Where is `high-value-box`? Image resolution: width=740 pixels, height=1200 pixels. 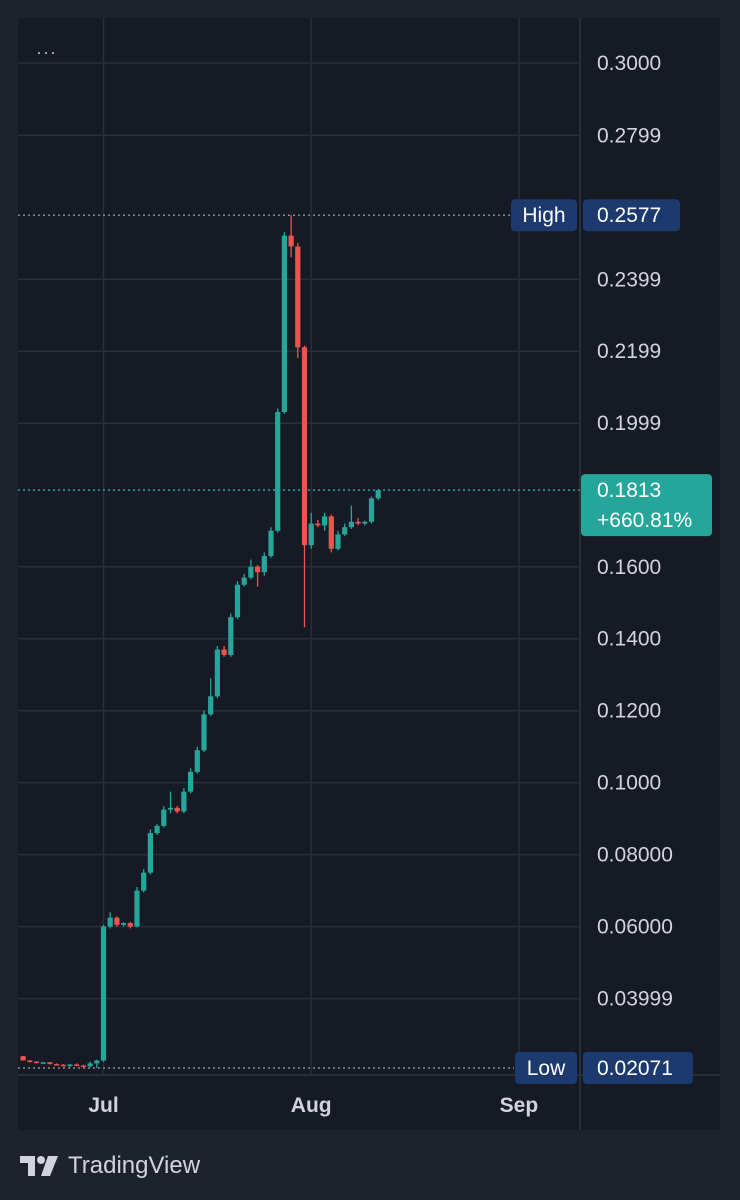 high-value-box is located at coordinates (631, 215).